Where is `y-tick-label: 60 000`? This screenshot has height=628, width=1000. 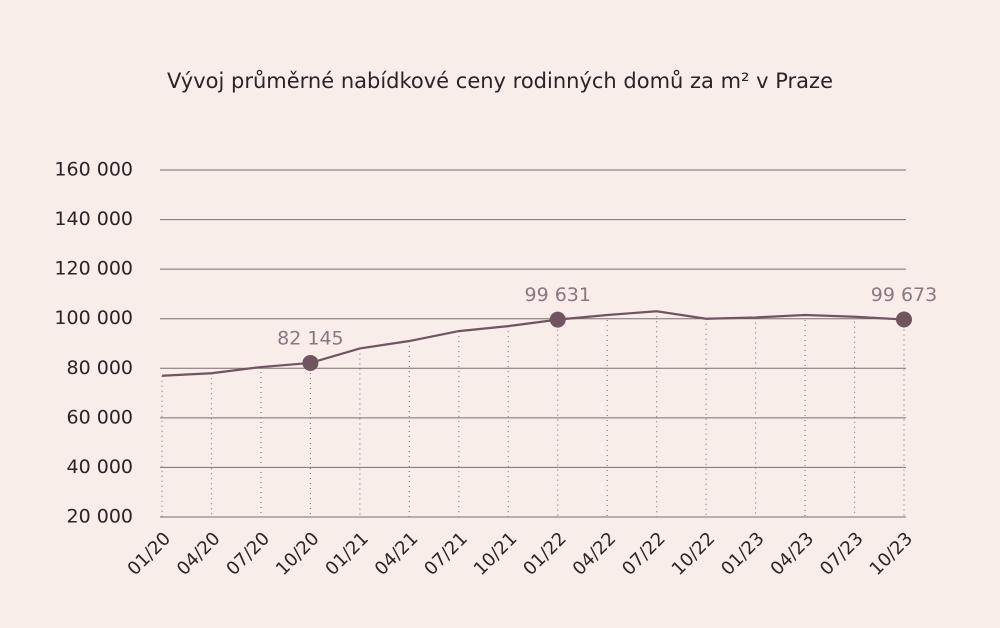 y-tick-label: 60 000 is located at coordinates (100, 417).